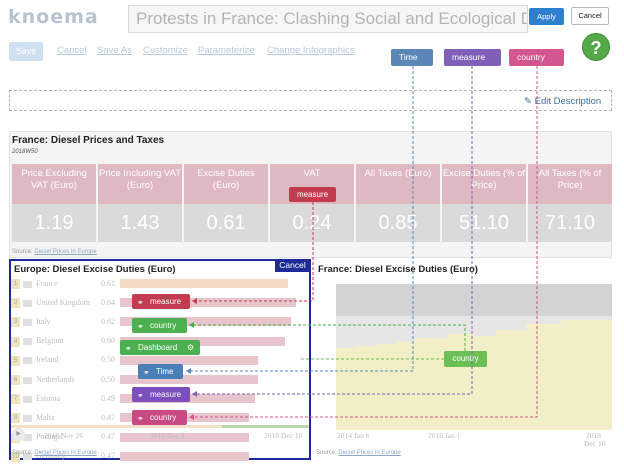 The image size is (624, 465). I want to click on customize-link: Customize, so click(165, 50).